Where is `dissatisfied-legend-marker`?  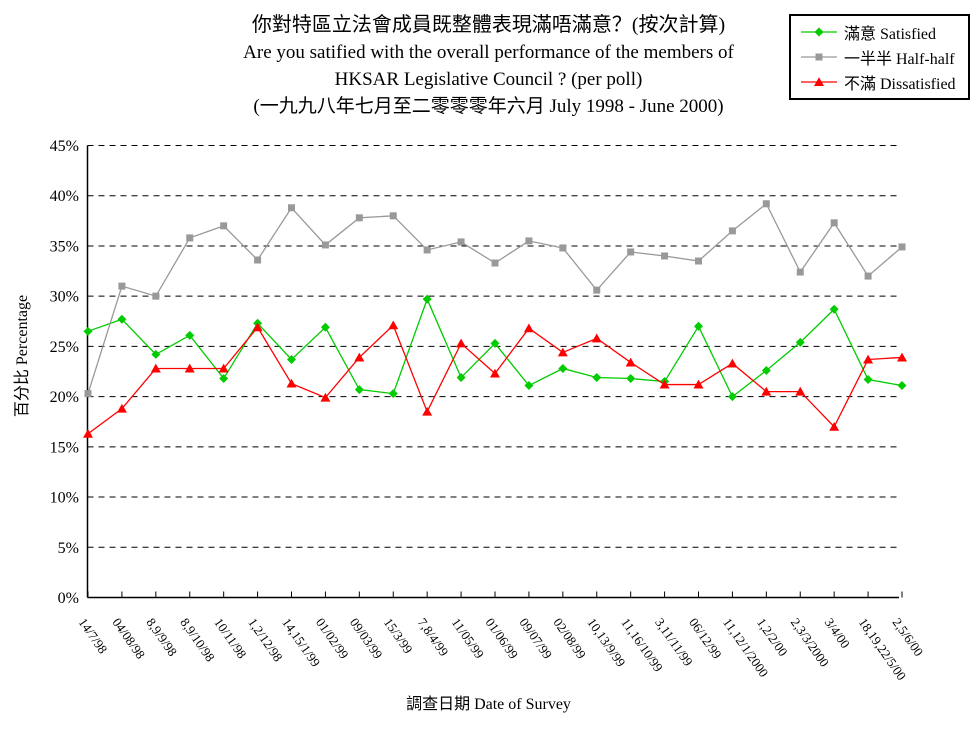
dissatisfied-legend-marker is located at coordinates (819, 81).